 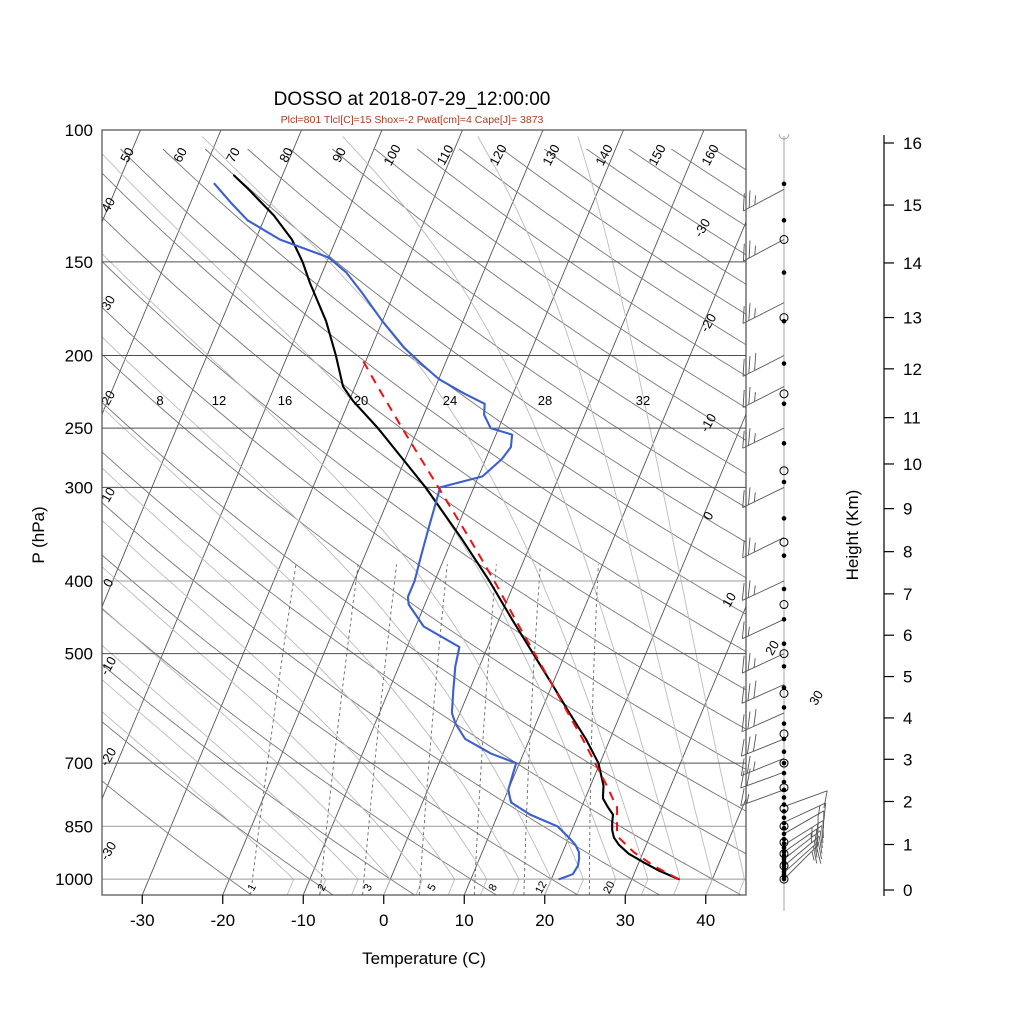 What do you see at coordinates (852, 535) in the screenshot?
I see `height-axis-label: Height (Km)` at bounding box center [852, 535].